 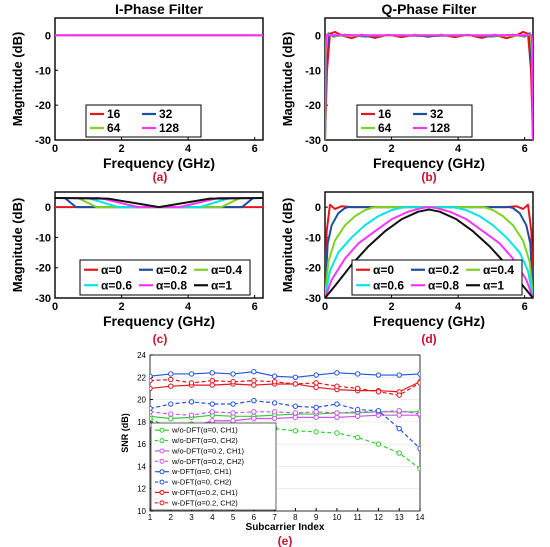 I want to click on y-tick-label: 22, so click(x=141, y=377).